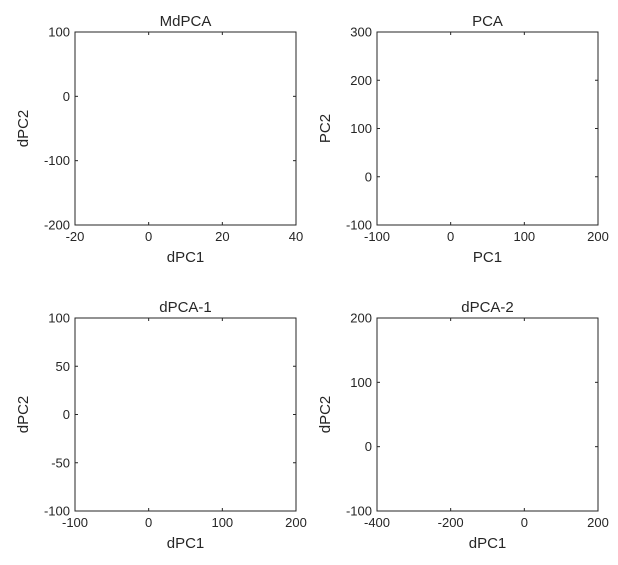 The width and height of the screenshot is (618, 565). What do you see at coordinates (57, 225) in the screenshot?
I see `y-tick-label: -200` at bounding box center [57, 225].